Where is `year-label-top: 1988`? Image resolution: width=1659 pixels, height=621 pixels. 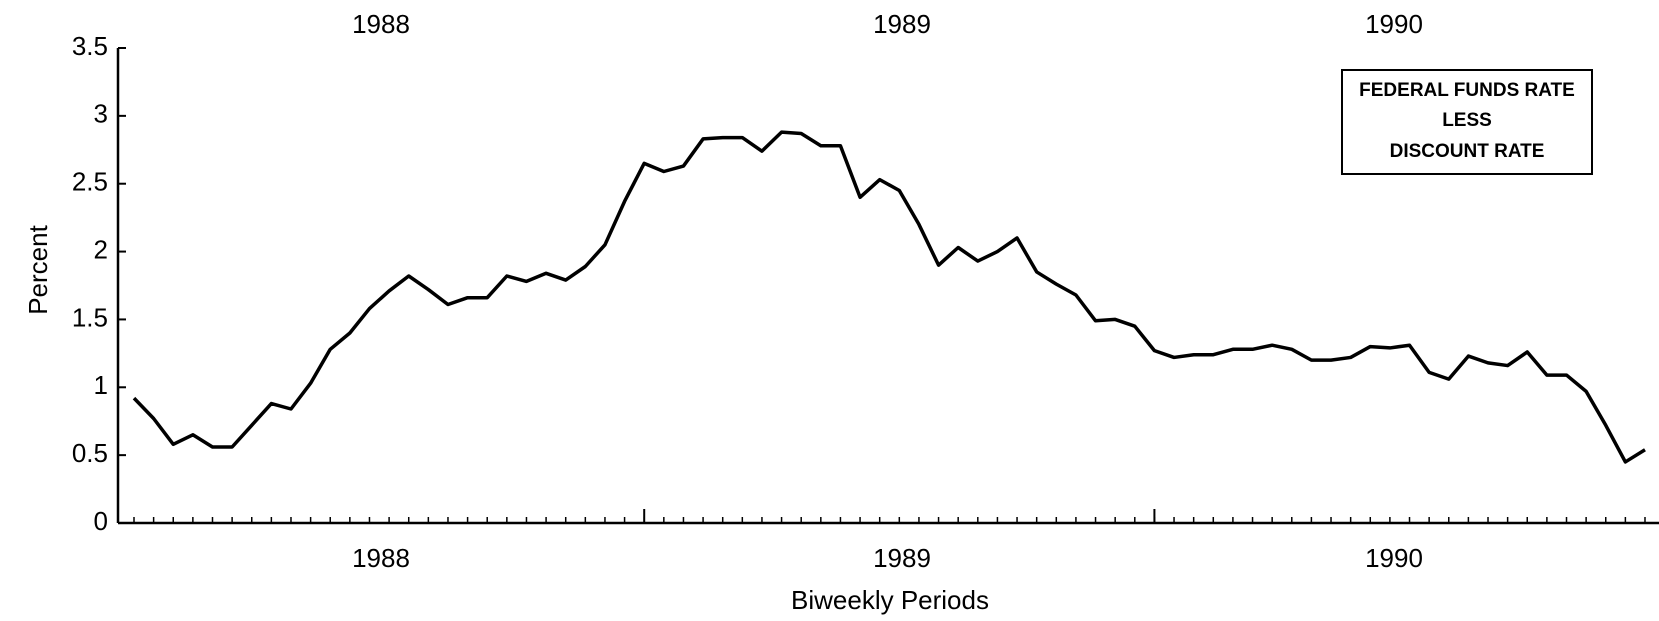
year-label-top: 1988 is located at coordinates (381, 24).